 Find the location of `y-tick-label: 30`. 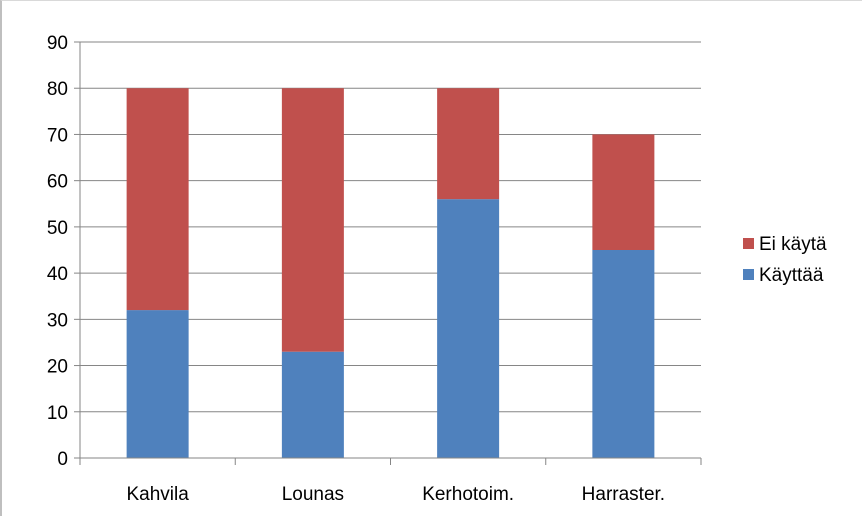

y-tick-label: 30 is located at coordinates (57, 320).